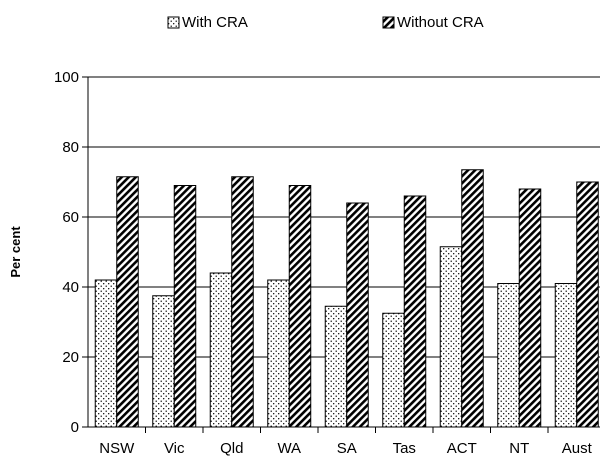  Describe the element at coordinates (75, 427) in the screenshot. I see `y-tick-label: 0` at that location.